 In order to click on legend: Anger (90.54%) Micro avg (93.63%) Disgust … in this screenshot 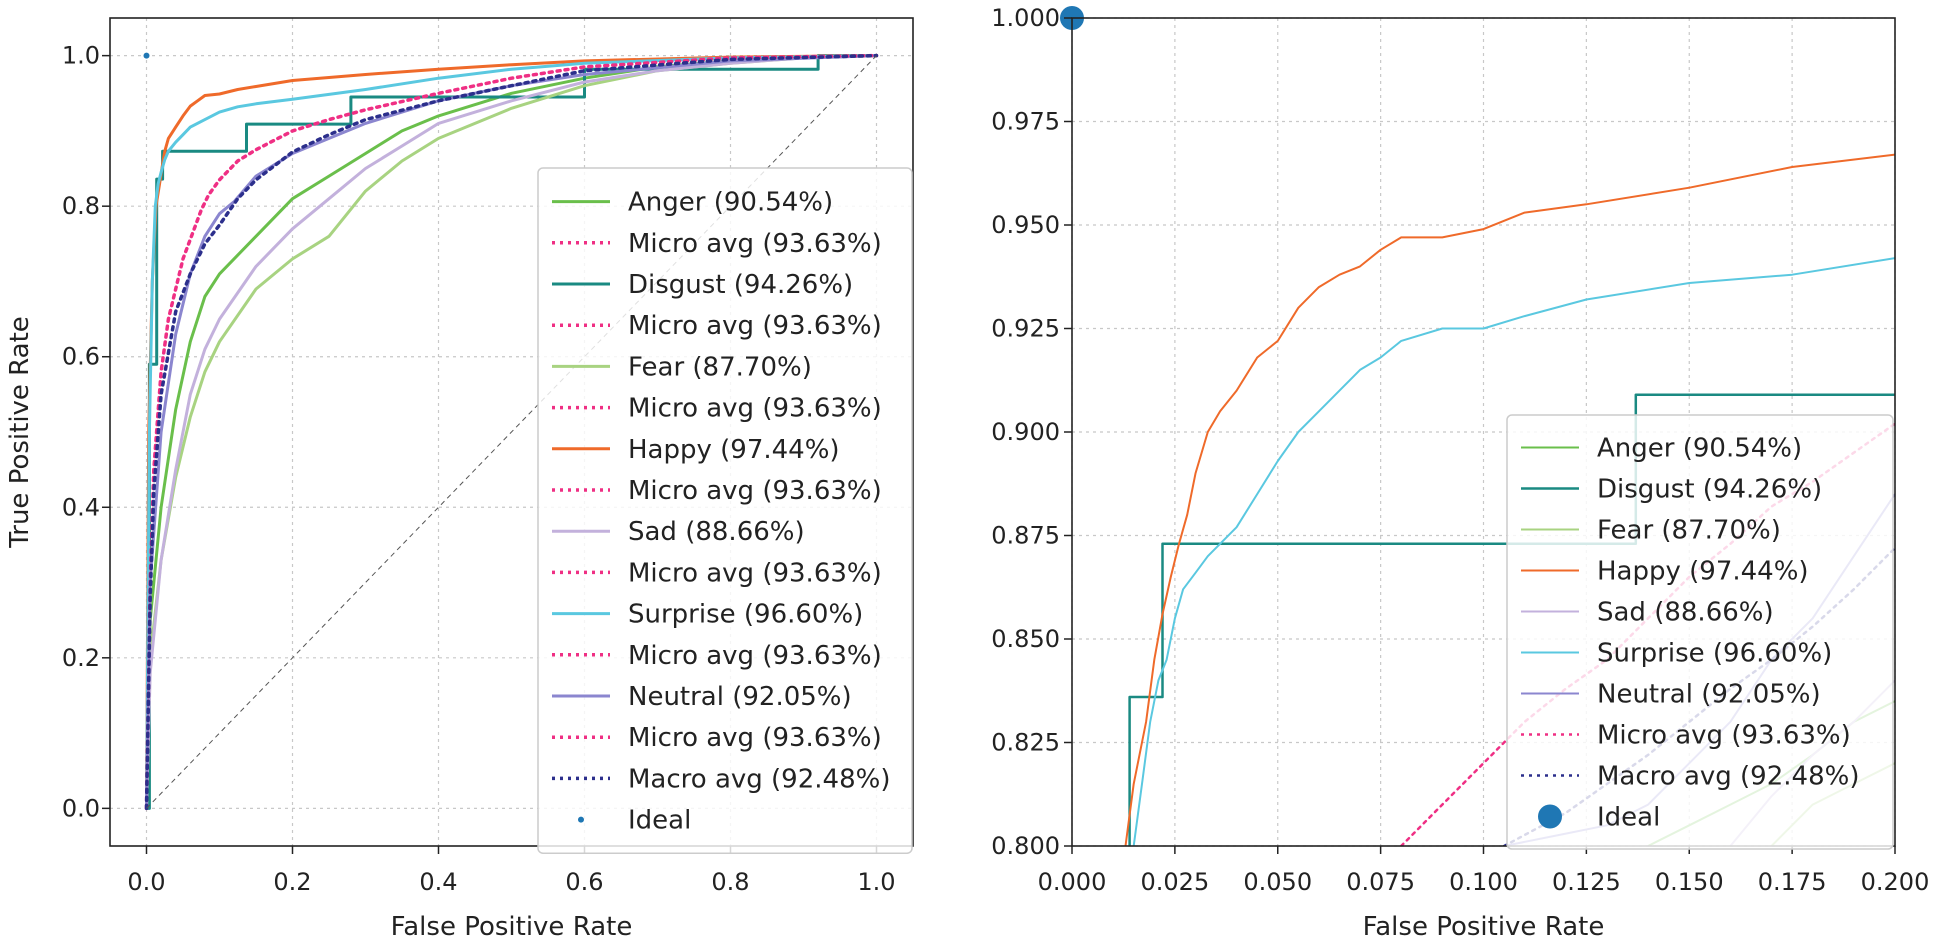, I will do `click(725, 510)`.